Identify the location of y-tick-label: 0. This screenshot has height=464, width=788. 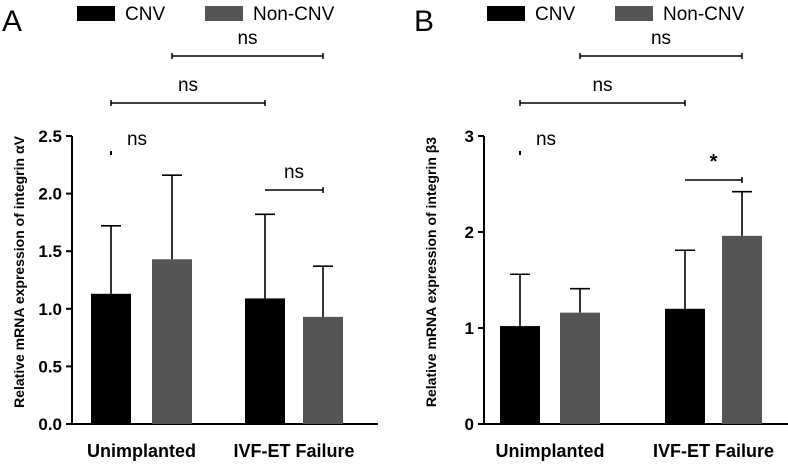
(469, 424).